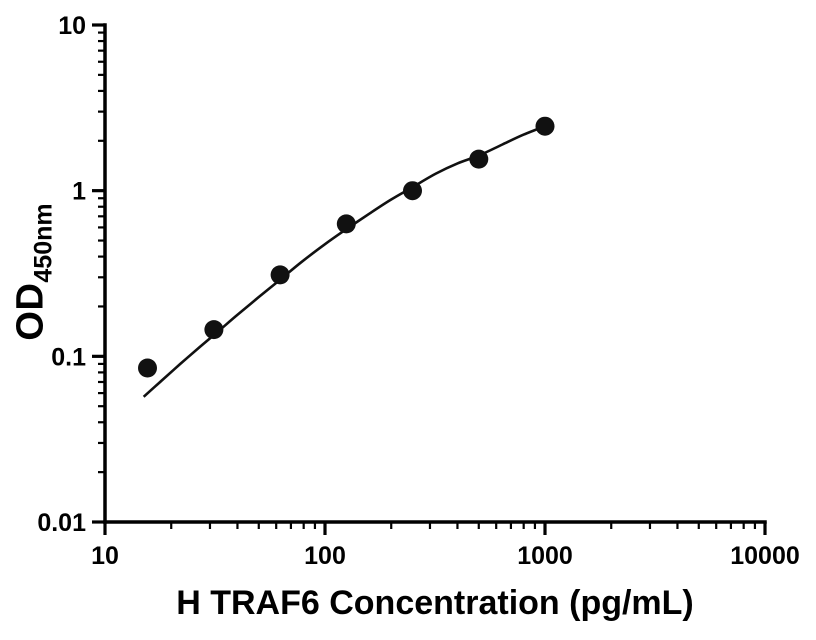 Image resolution: width=816 pixels, height=640 pixels. What do you see at coordinates (30, 311) in the screenshot?
I see `y-axis-title-main: OD` at bounding box center [30, 311].